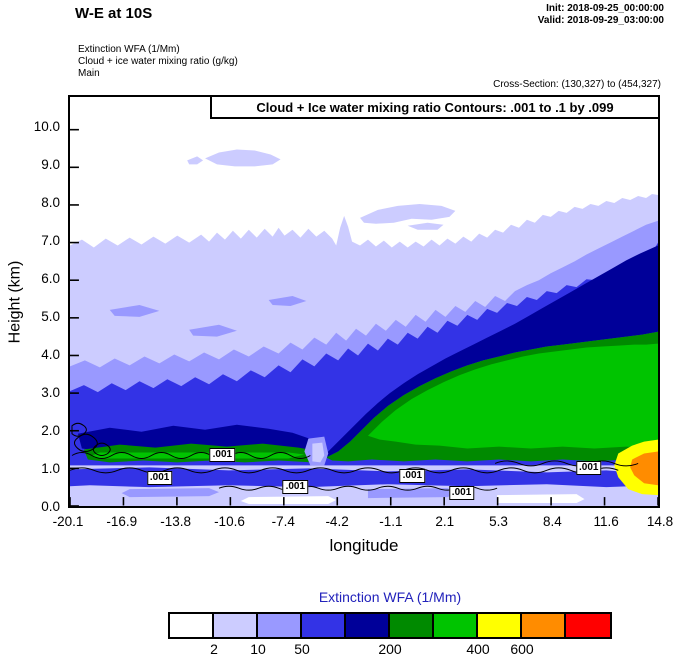 This screenshot has width=674, height=667. What do you see at coordinates (283, 521) in the screenshot?
I see `x-tick-label: -7.4` at bounding box center [283, 521].